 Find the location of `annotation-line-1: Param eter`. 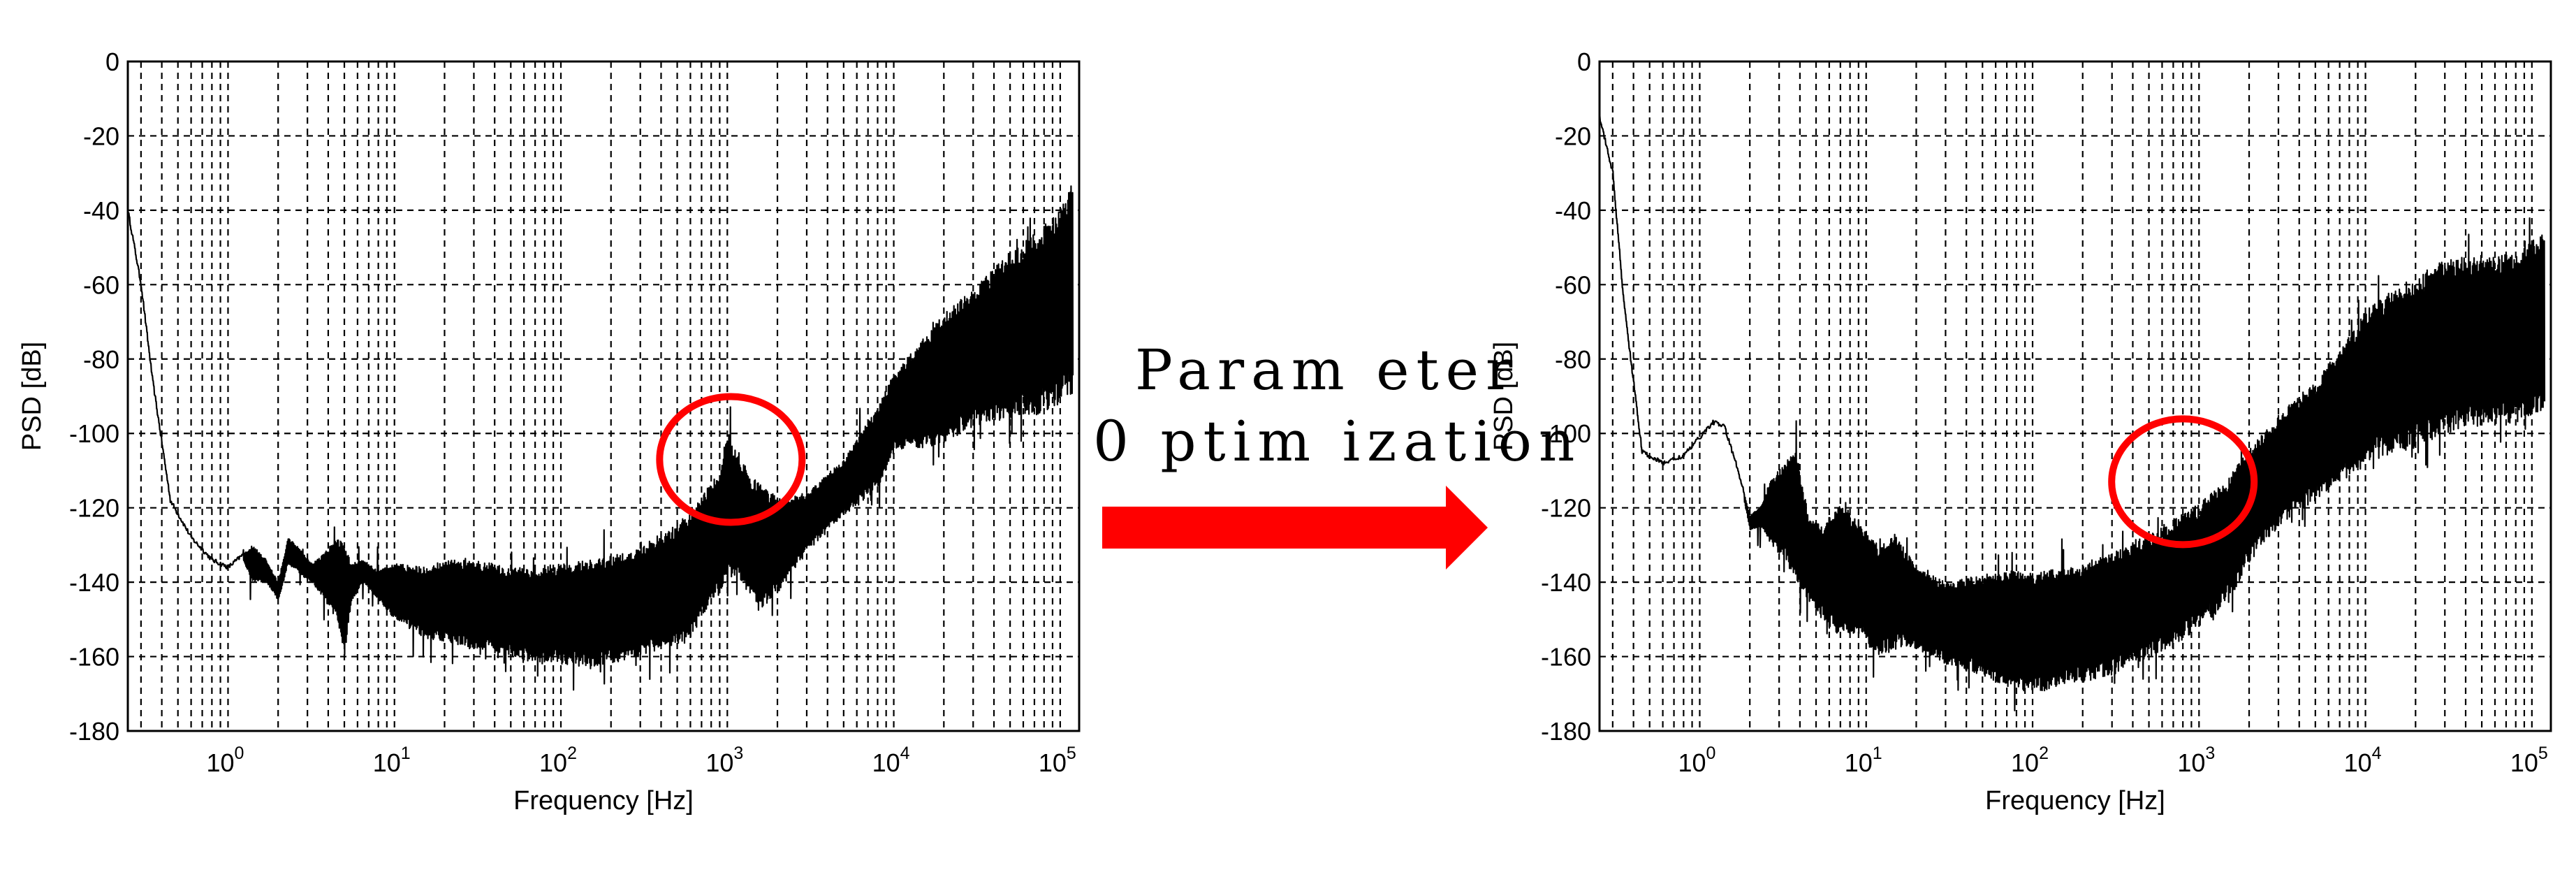

annotation-line-1: Param eter is located at coordinates (1327, 370).